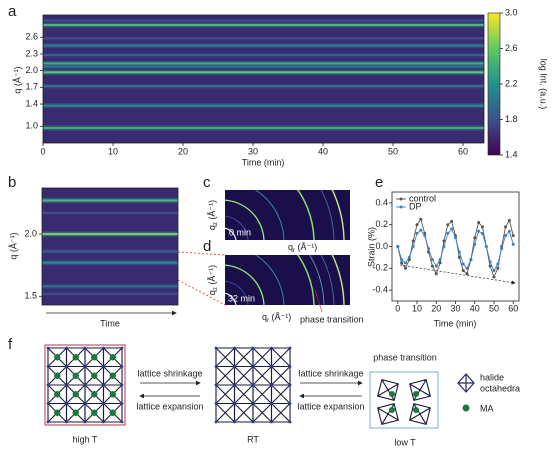  I want to click on octahedron-icon, so click(466, 383).